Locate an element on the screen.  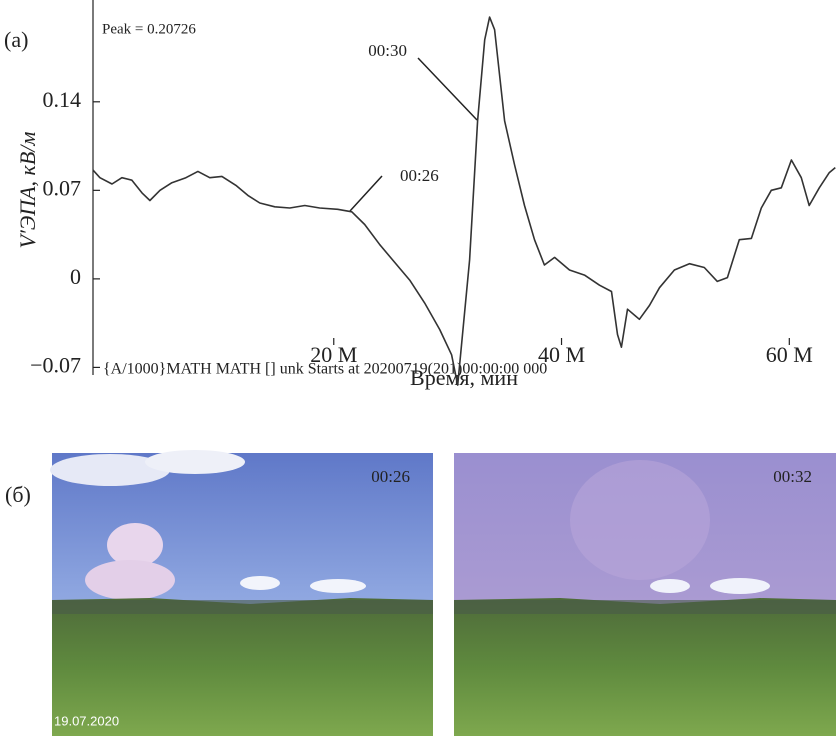
y-tick-label: 0 is located at coordinates (75, 276).